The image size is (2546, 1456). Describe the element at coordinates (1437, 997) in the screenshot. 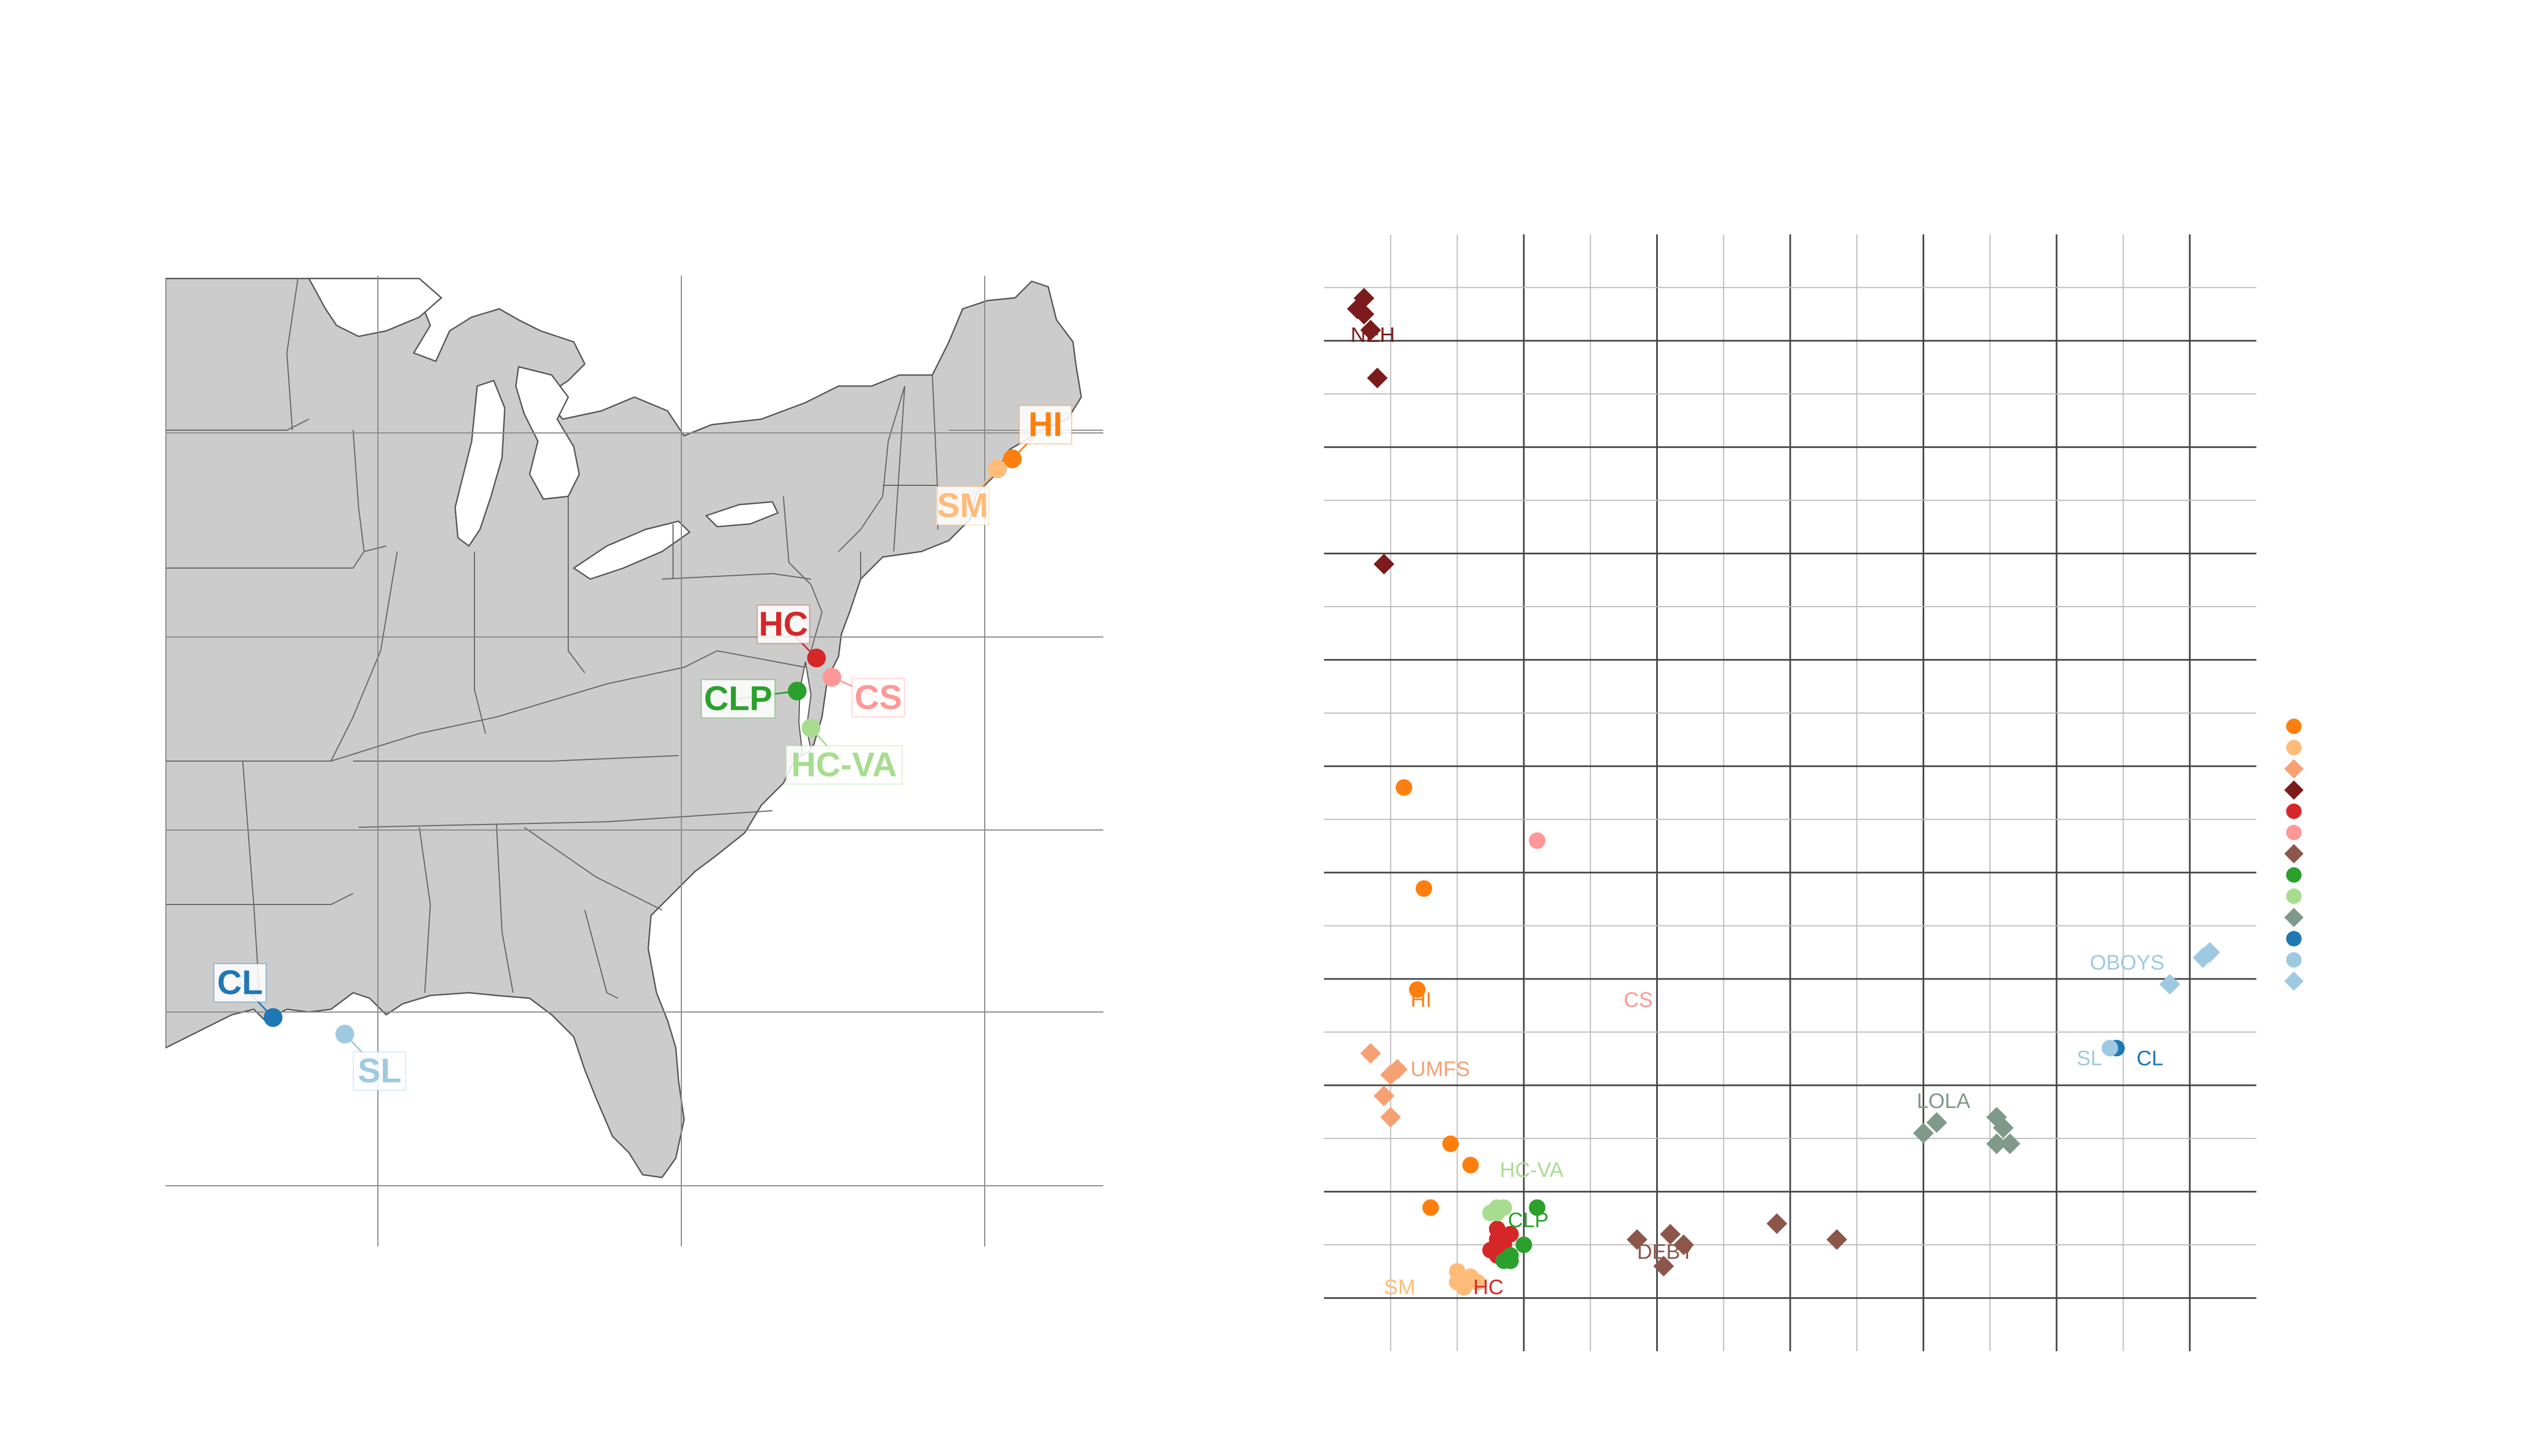

I see `series-hi` at that location.